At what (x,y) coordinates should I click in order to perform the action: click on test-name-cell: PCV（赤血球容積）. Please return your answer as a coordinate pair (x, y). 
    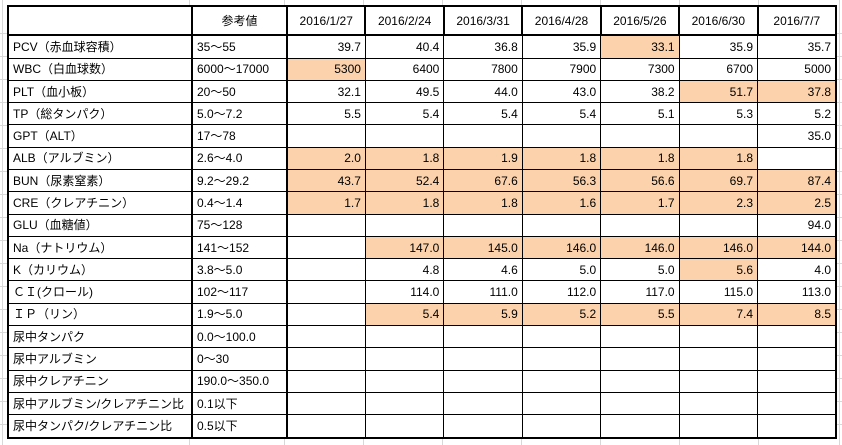
    Looking at the image, I should click on (100, 46).